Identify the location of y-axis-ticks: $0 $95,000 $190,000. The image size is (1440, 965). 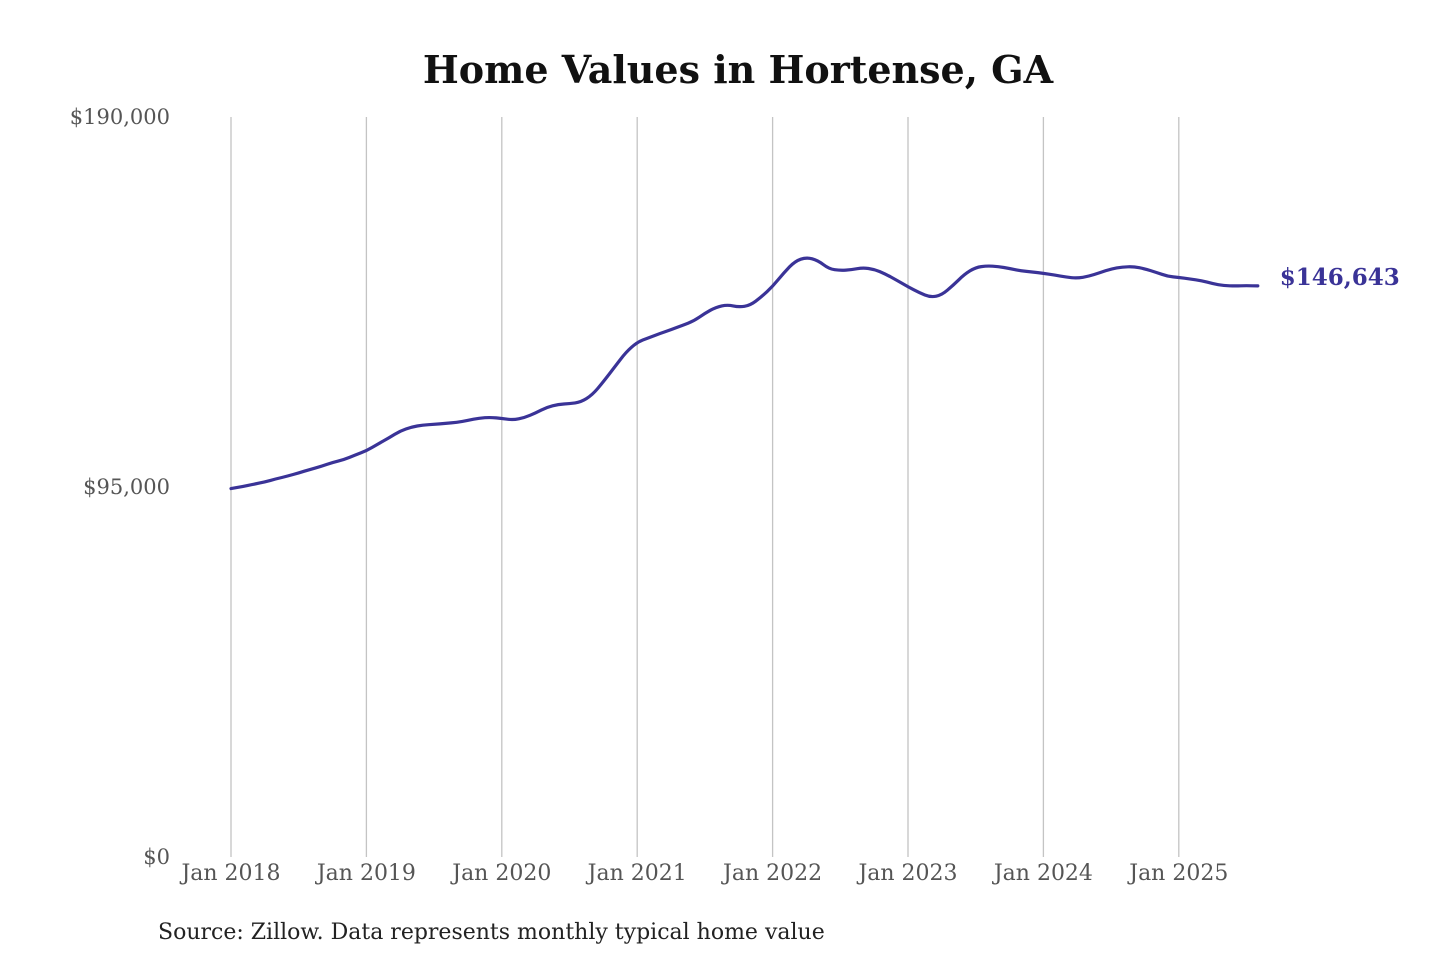
(120, 487).